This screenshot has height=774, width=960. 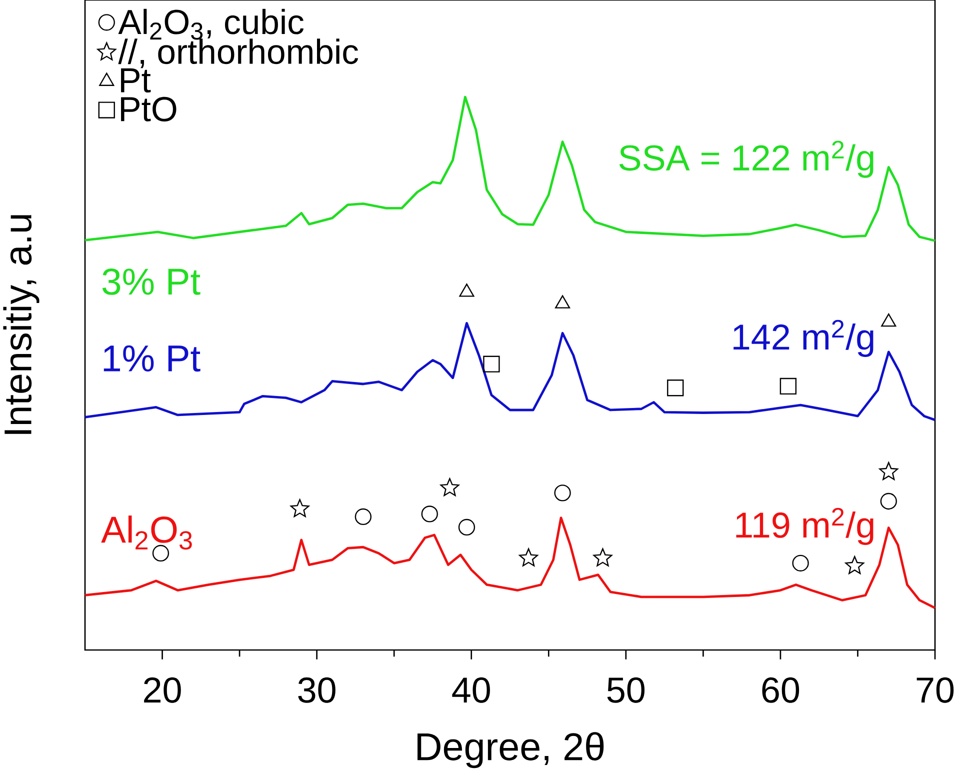 I want to click on legend-label: PtO, so click(x=148, y=109).